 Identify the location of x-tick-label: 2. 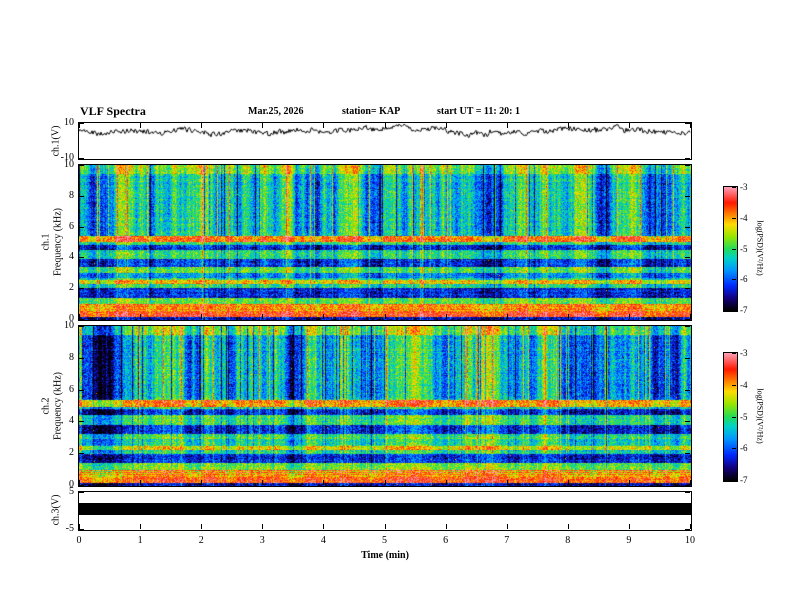
(201, 540).